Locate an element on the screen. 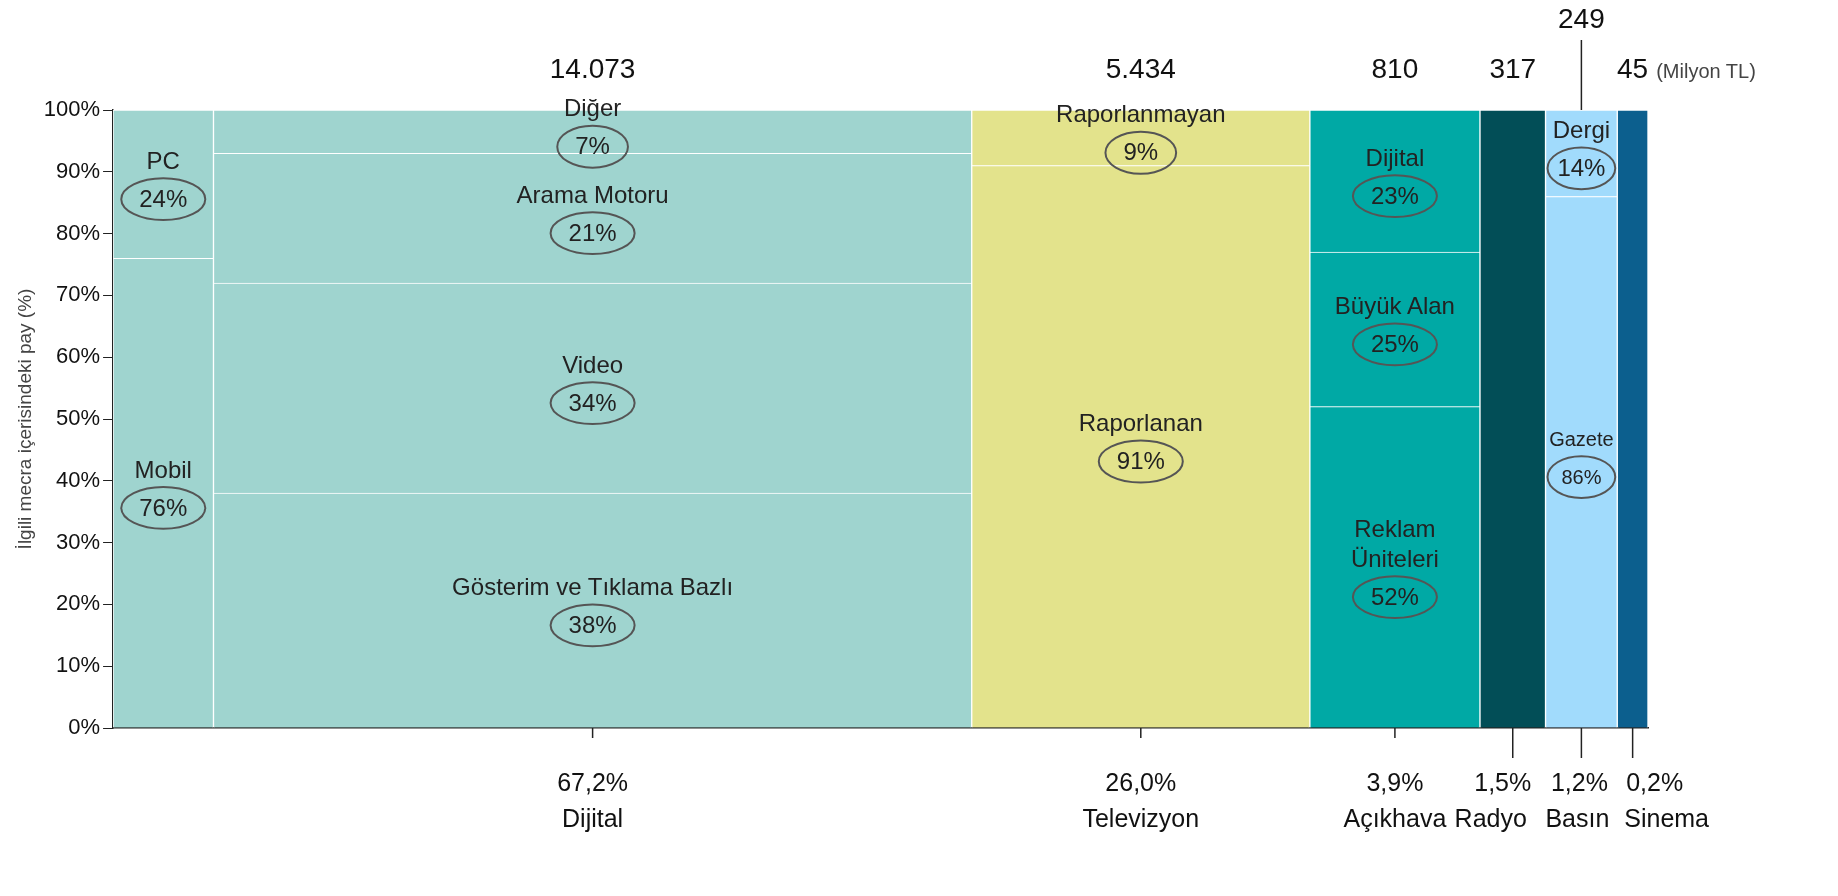 Image resolution: width=1838 pixels, height=896 pixels. series-label: Diğer is located at coordinates (592, 108).